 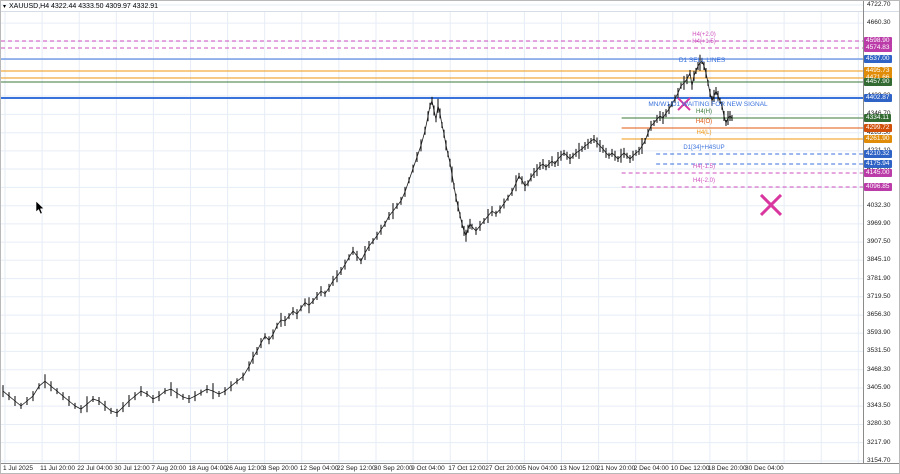 What do you see at coordinates (878, 139) in the screenshot?
I see `price-level-badge: 4261.90` at bounding box center [878, 139].